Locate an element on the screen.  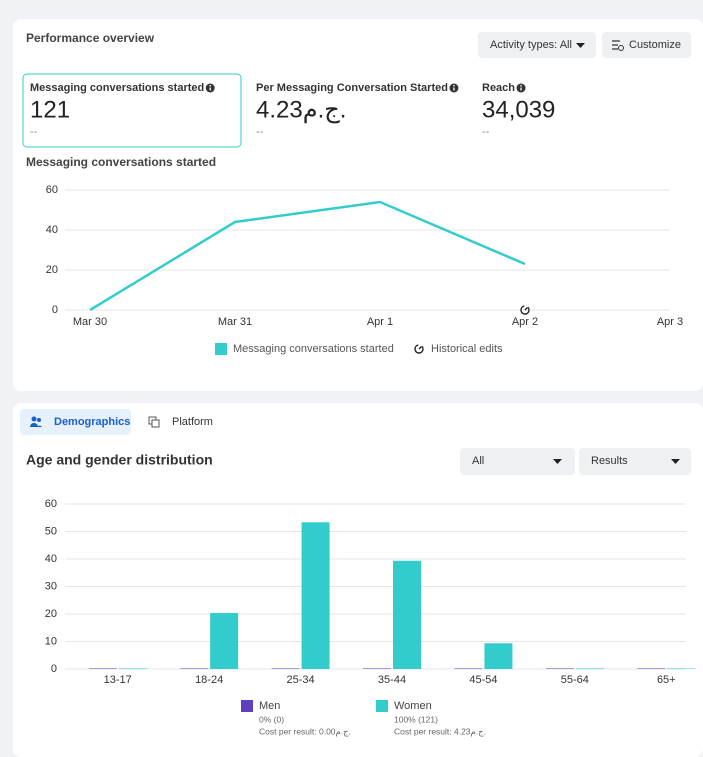
x-tick-label: Apr 2 is located at coordinates (525, 322).